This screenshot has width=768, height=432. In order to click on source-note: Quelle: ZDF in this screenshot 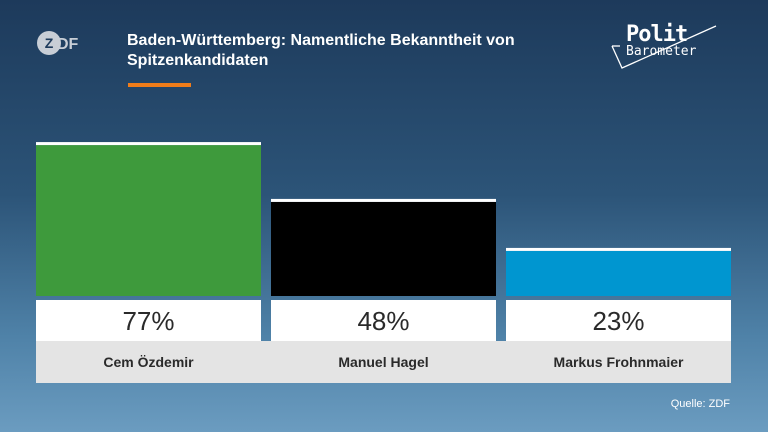, I will do `click(700, 404)`.